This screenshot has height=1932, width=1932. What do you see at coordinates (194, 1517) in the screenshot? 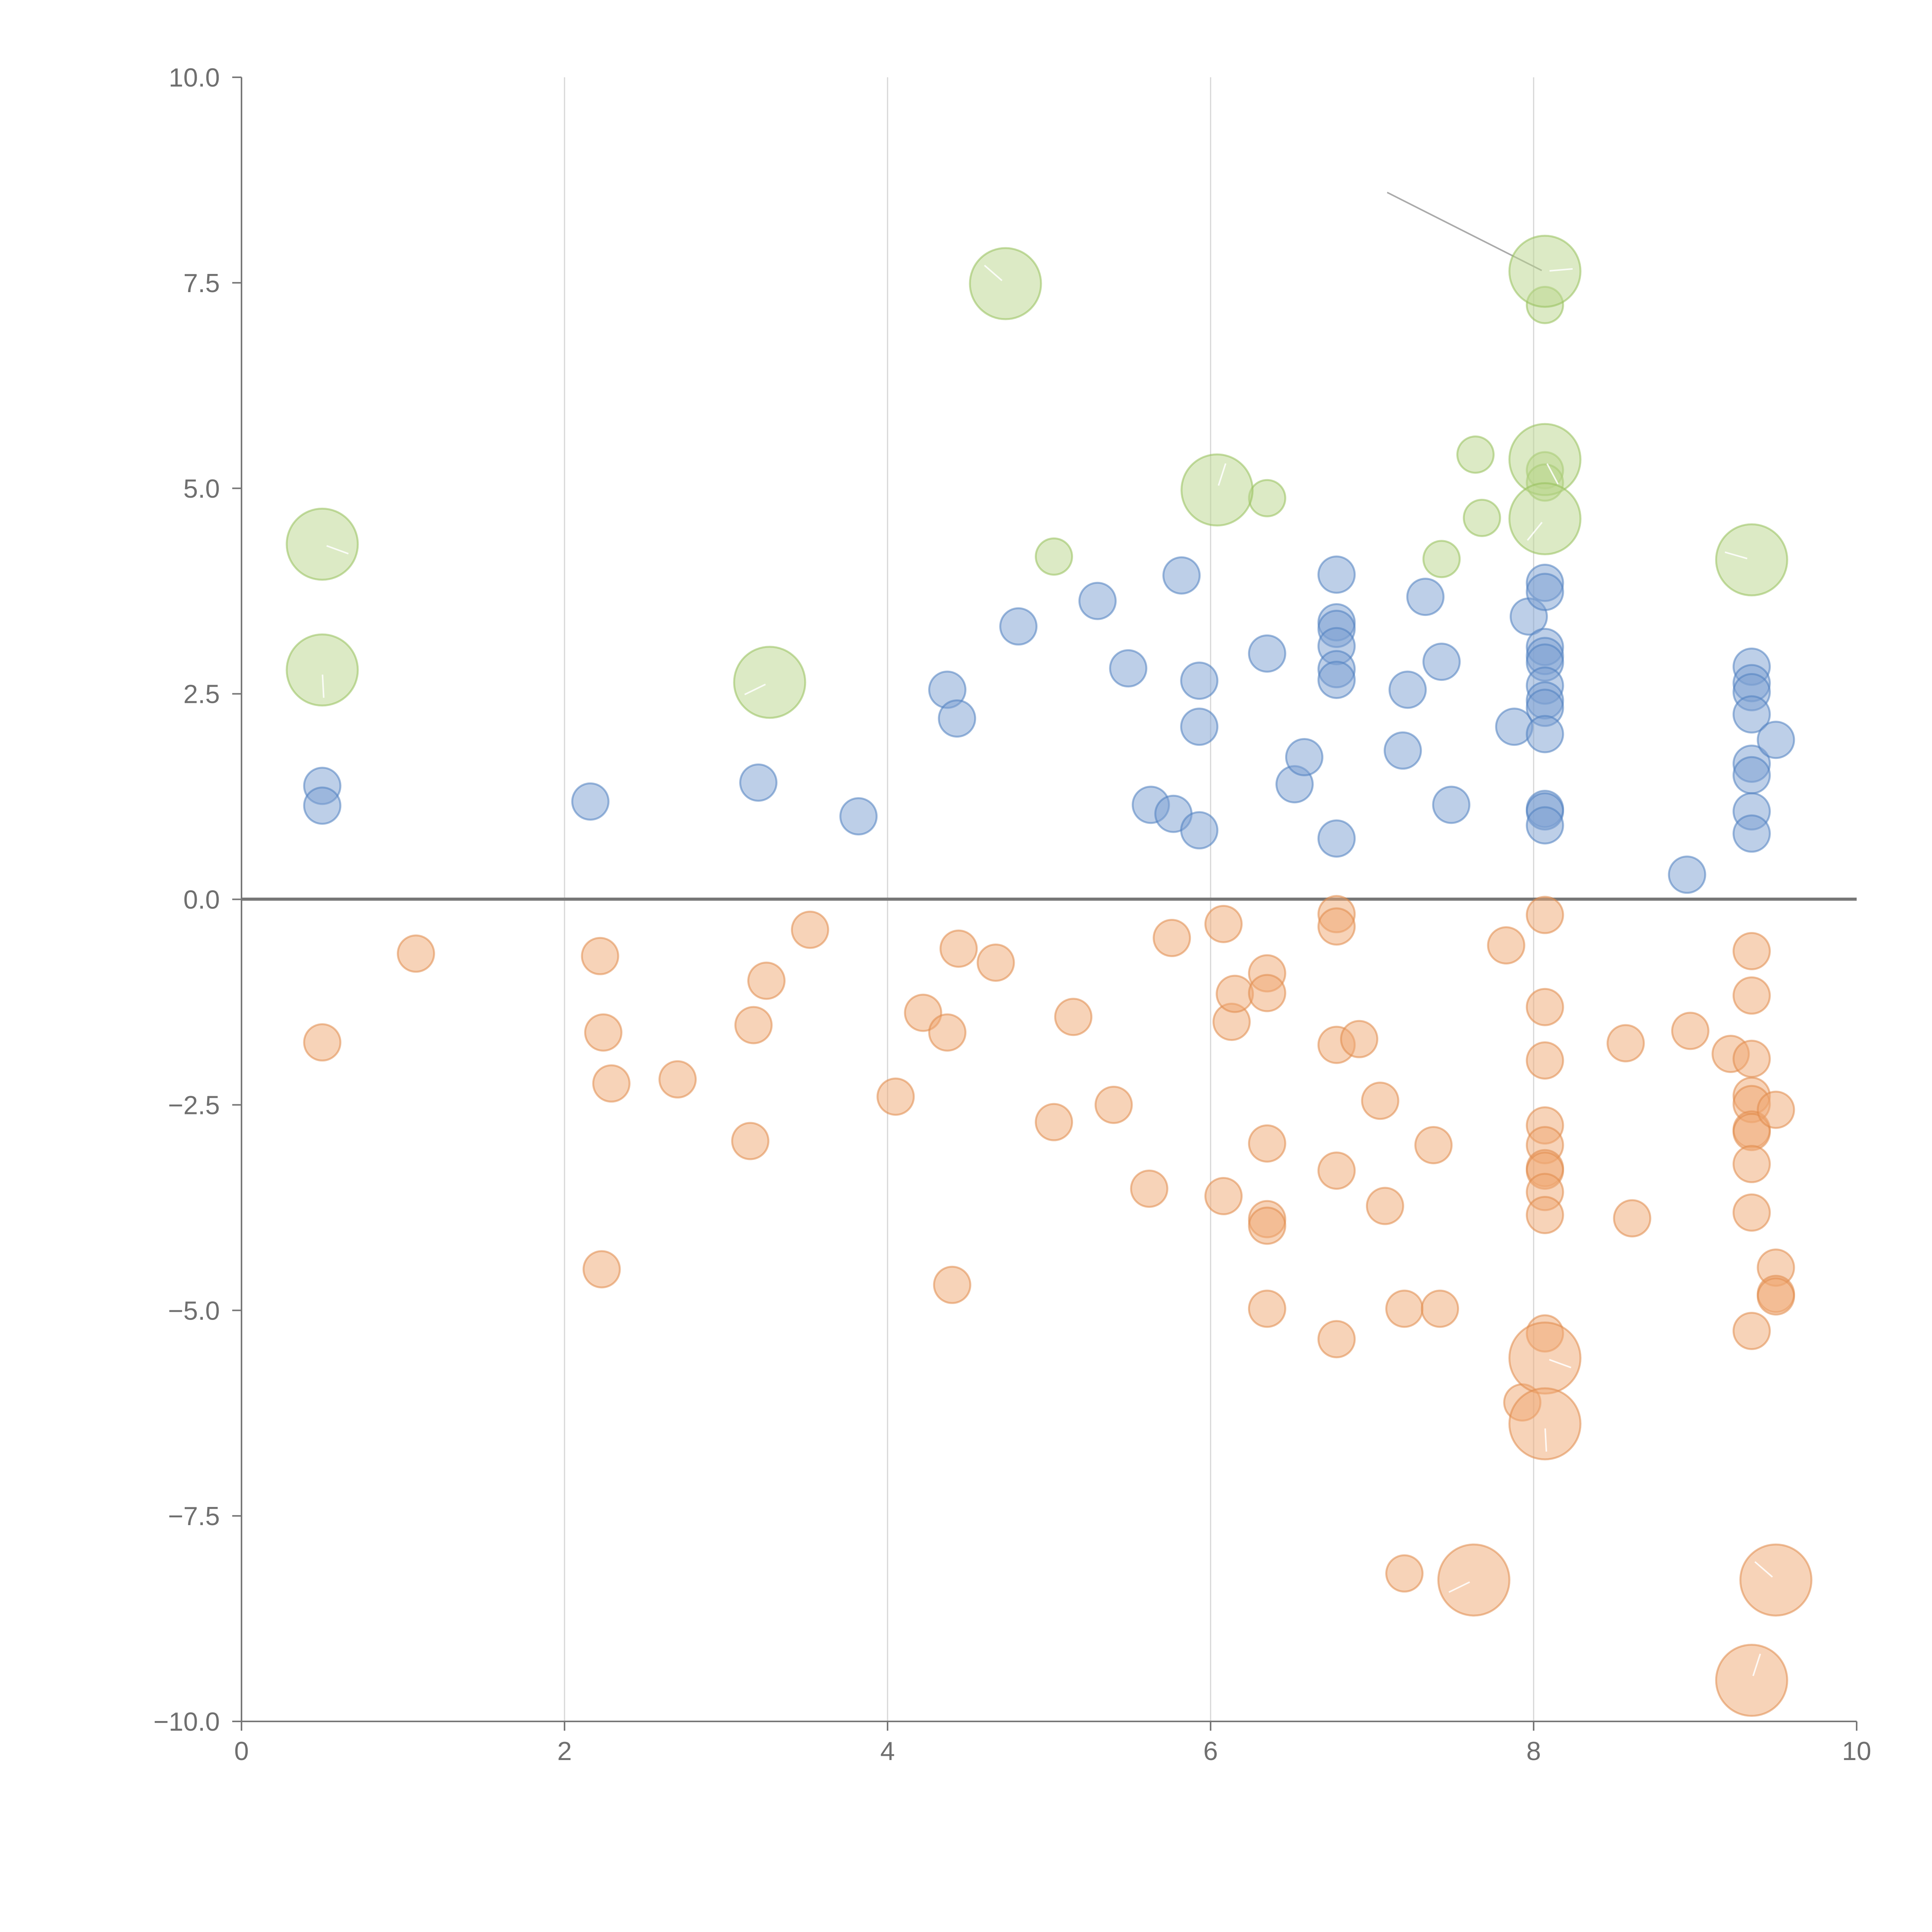
I see `y-tick-label: −7.5` at bounding box center [194, 1517].